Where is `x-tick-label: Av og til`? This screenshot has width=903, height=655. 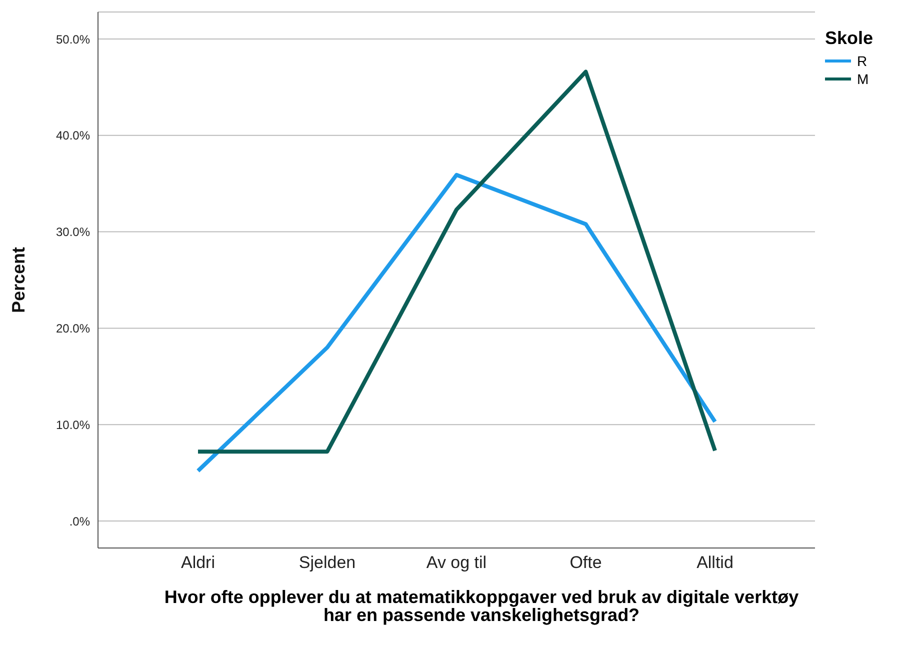
x-tick-label: Av og til is located at coordinates (456, 562).